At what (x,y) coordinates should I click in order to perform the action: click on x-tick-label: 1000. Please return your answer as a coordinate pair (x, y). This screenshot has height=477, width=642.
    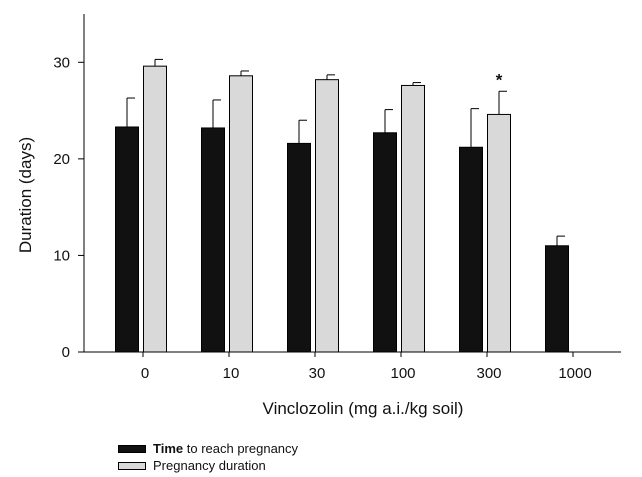
    Looking at the image, I should click on (574, 373).